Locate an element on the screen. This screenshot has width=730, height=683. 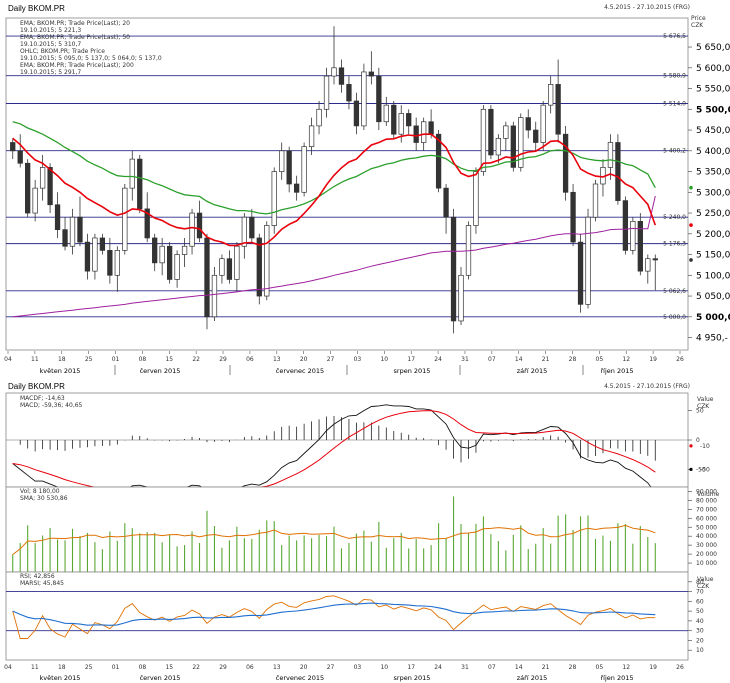
volume-ytick-label-7: 20 000 is located at coordinates (706, 554).